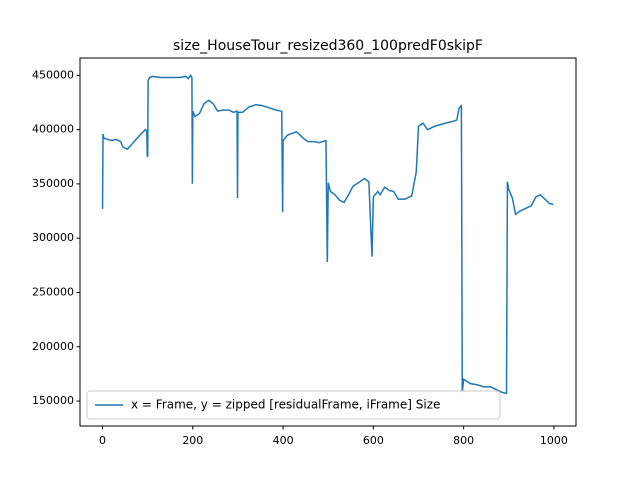 The width and height of the screenshot is (640, 480). Describe the element at coordinates (102, 440) in the screenshot. I see `x-tick-label: 0` at that location.